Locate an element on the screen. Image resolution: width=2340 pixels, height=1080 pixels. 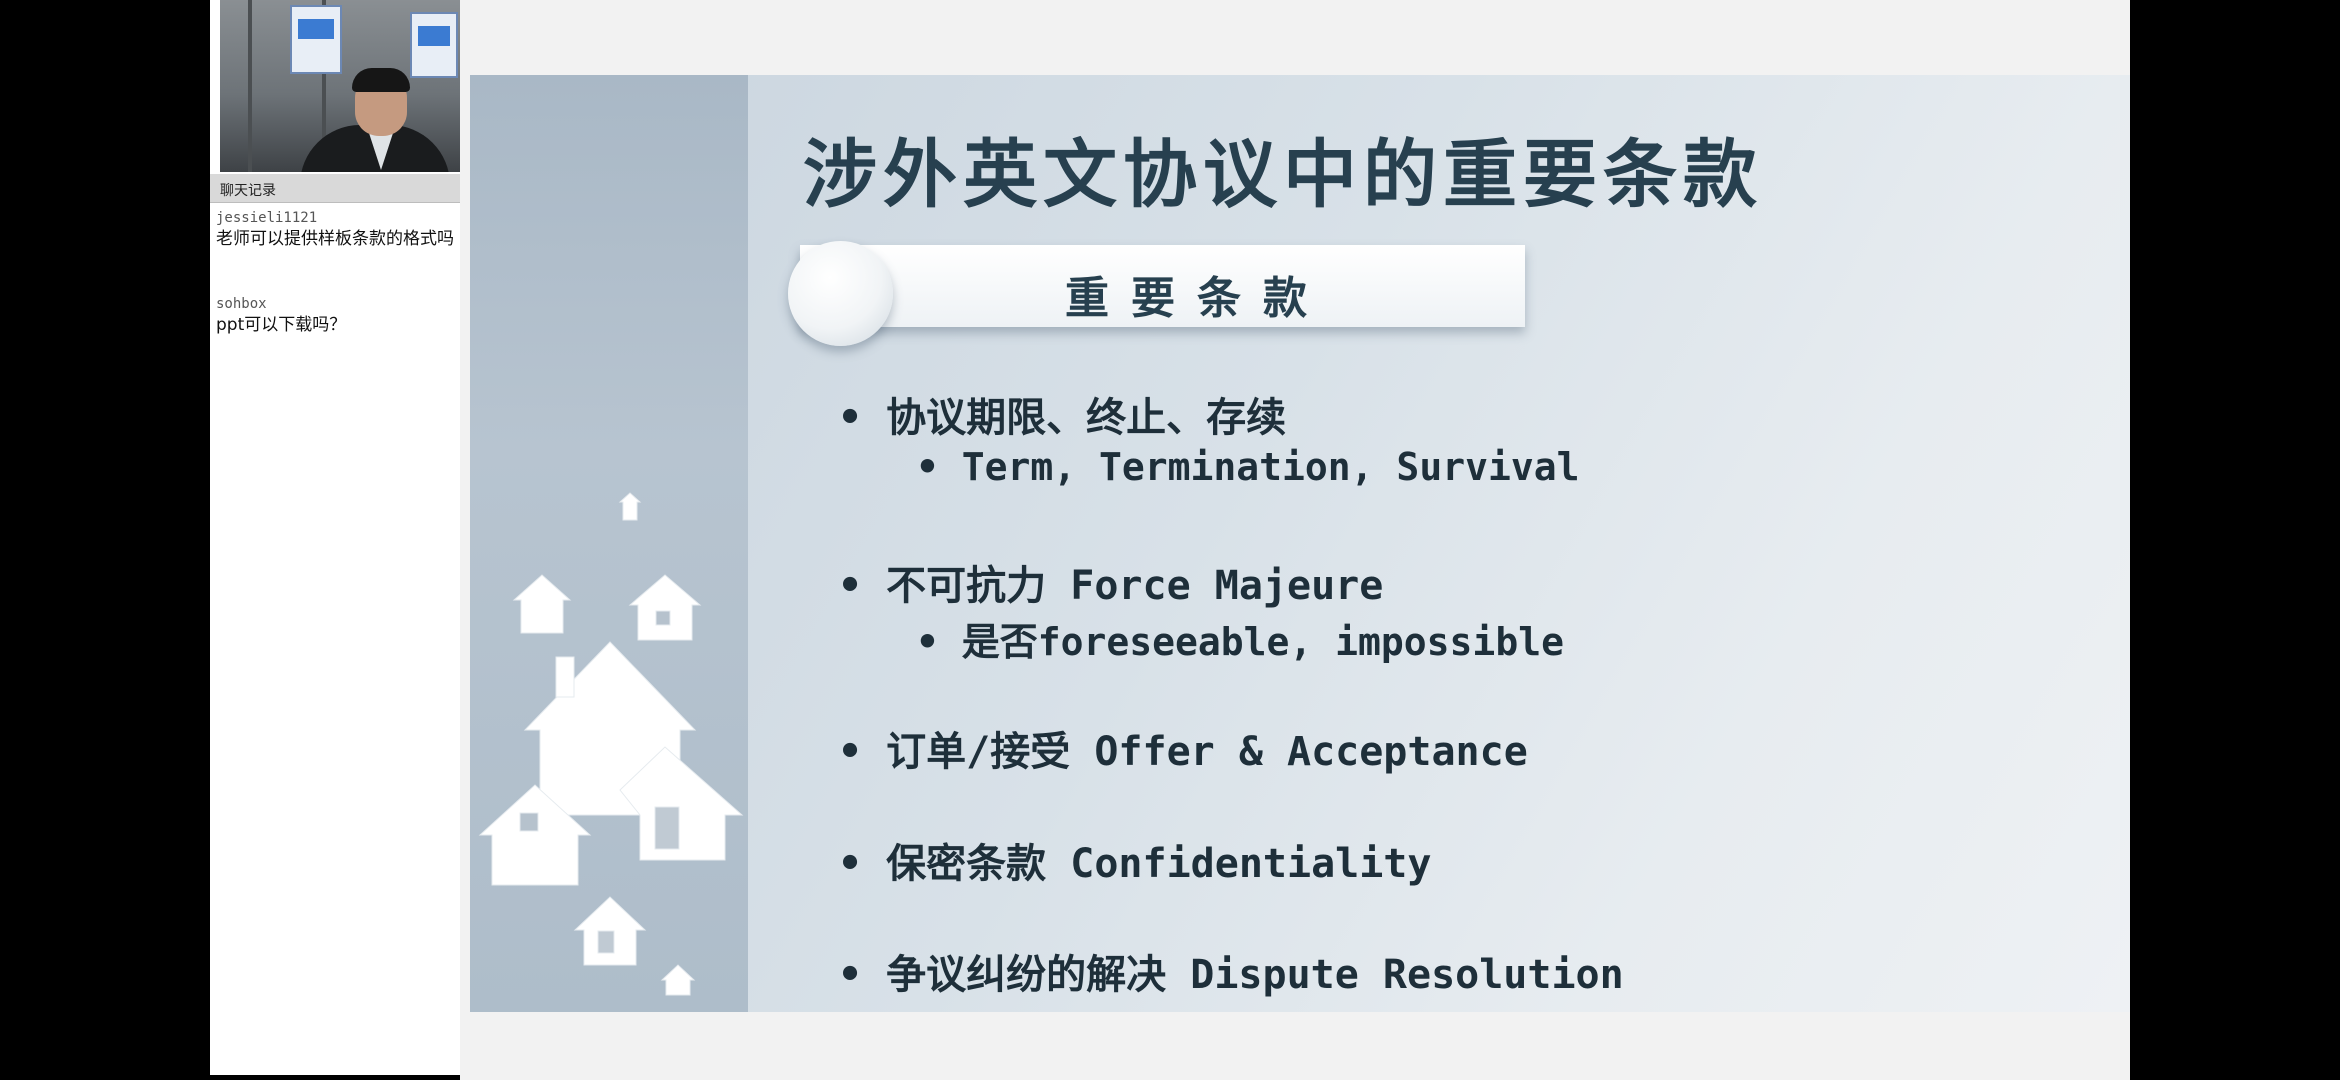
bullet-item: • 不可抗力 Force Majeure is located at coordinates (1111, 586).